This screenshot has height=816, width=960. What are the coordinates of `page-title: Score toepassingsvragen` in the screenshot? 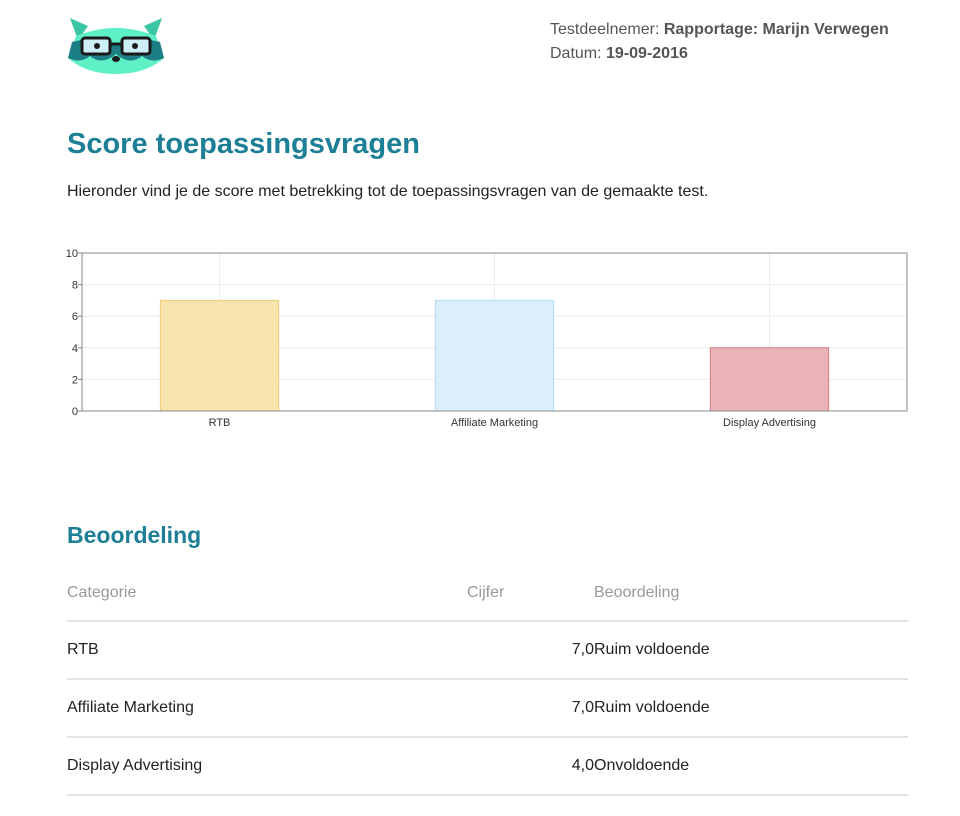 It's located at (243, 144).